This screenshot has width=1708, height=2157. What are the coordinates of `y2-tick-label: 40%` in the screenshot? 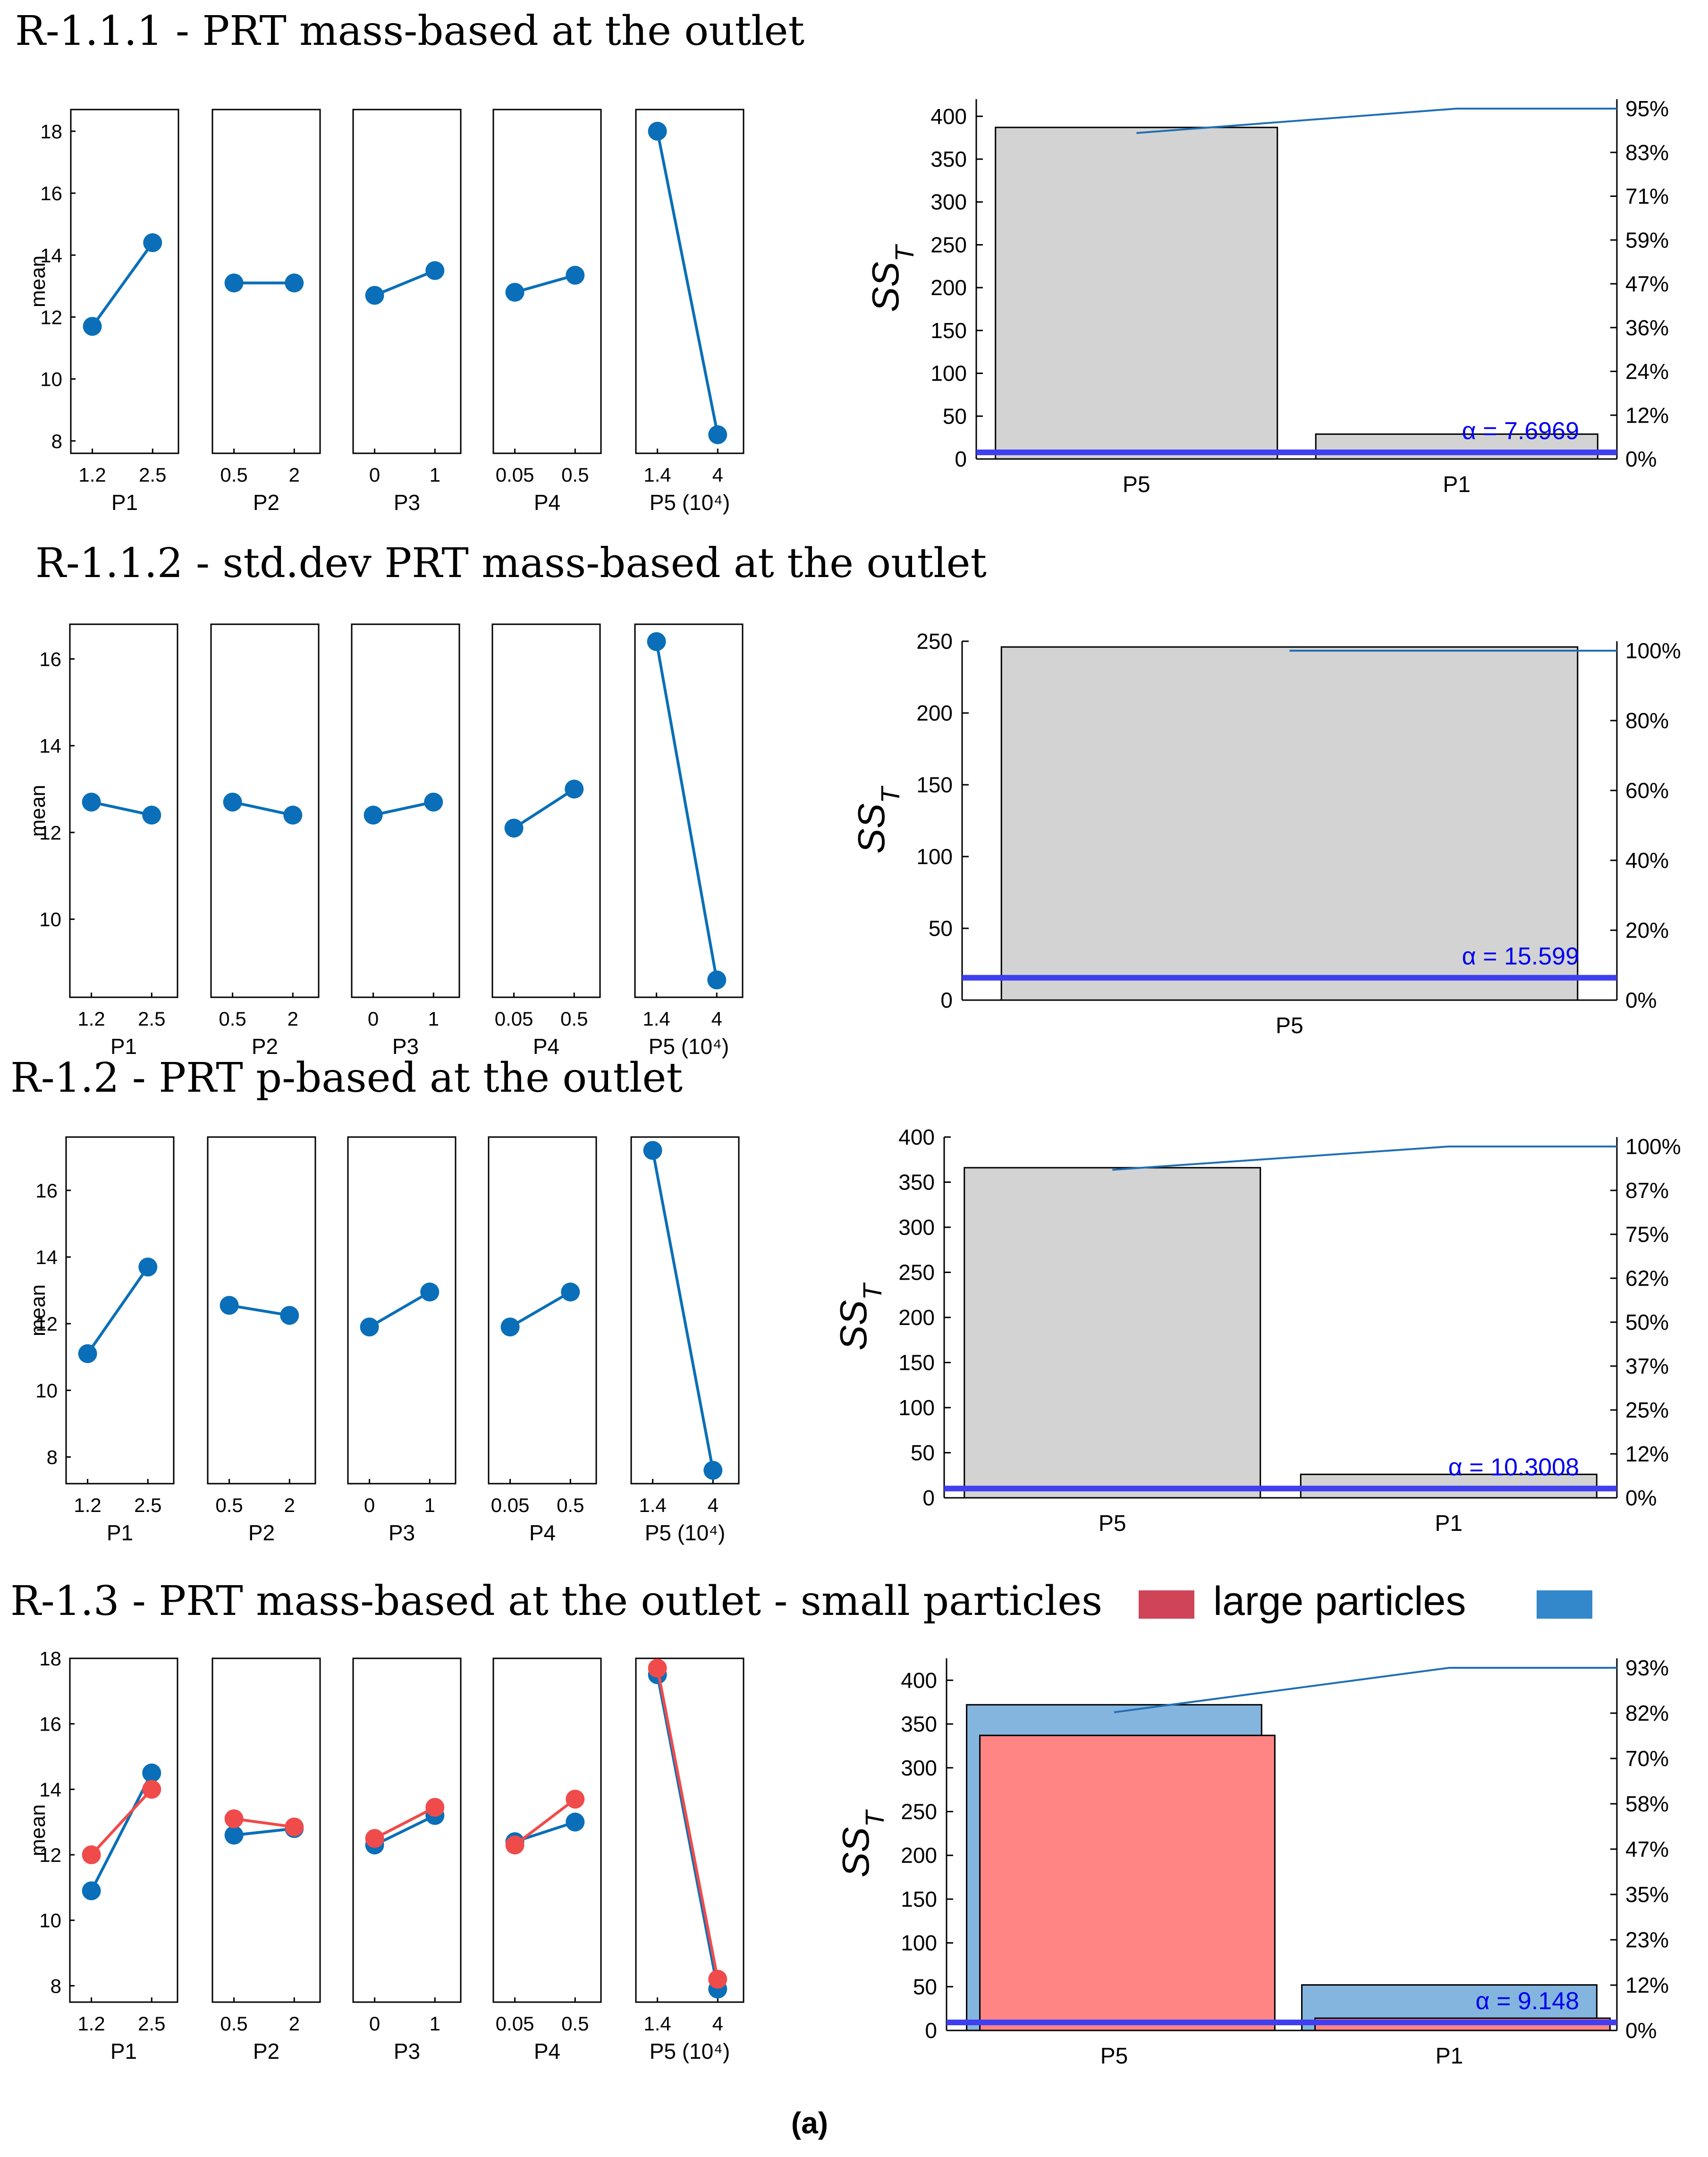 It's located at (1647, 860).